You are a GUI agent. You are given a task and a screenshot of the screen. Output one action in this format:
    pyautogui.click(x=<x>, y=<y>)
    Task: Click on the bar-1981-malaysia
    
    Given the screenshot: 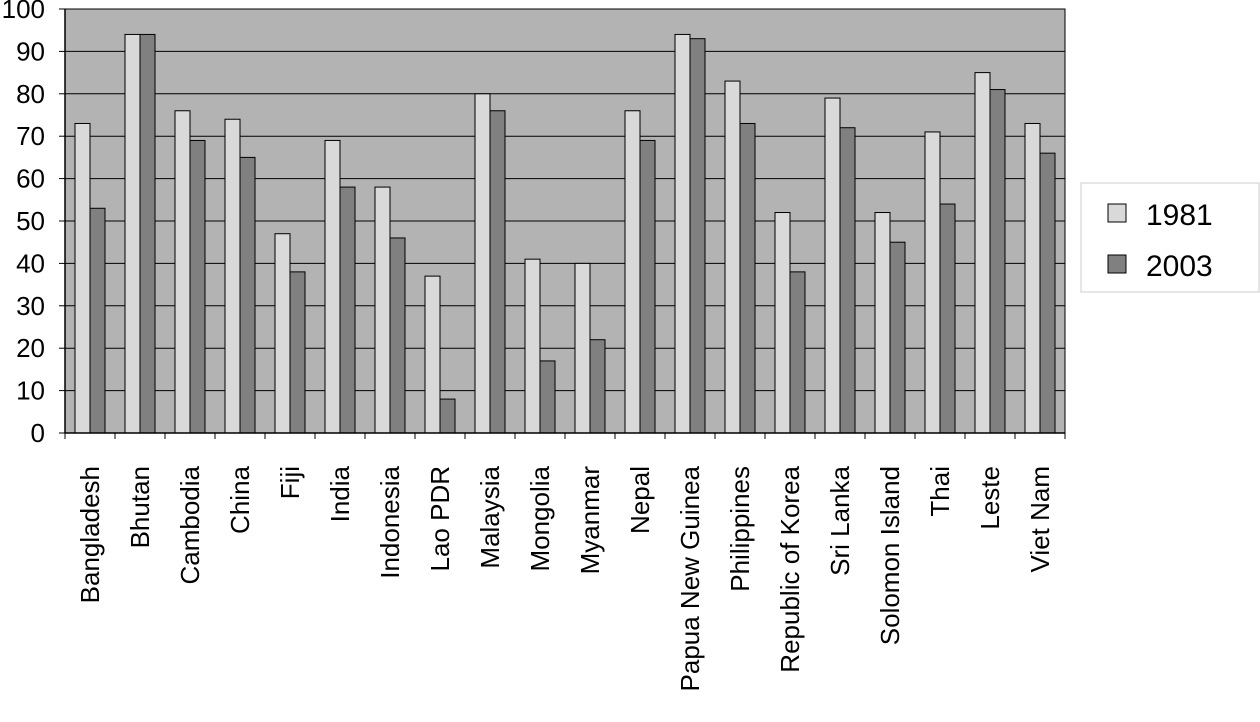 What is the action you would take?
    pyautogui.click(x=482, y=263)
    